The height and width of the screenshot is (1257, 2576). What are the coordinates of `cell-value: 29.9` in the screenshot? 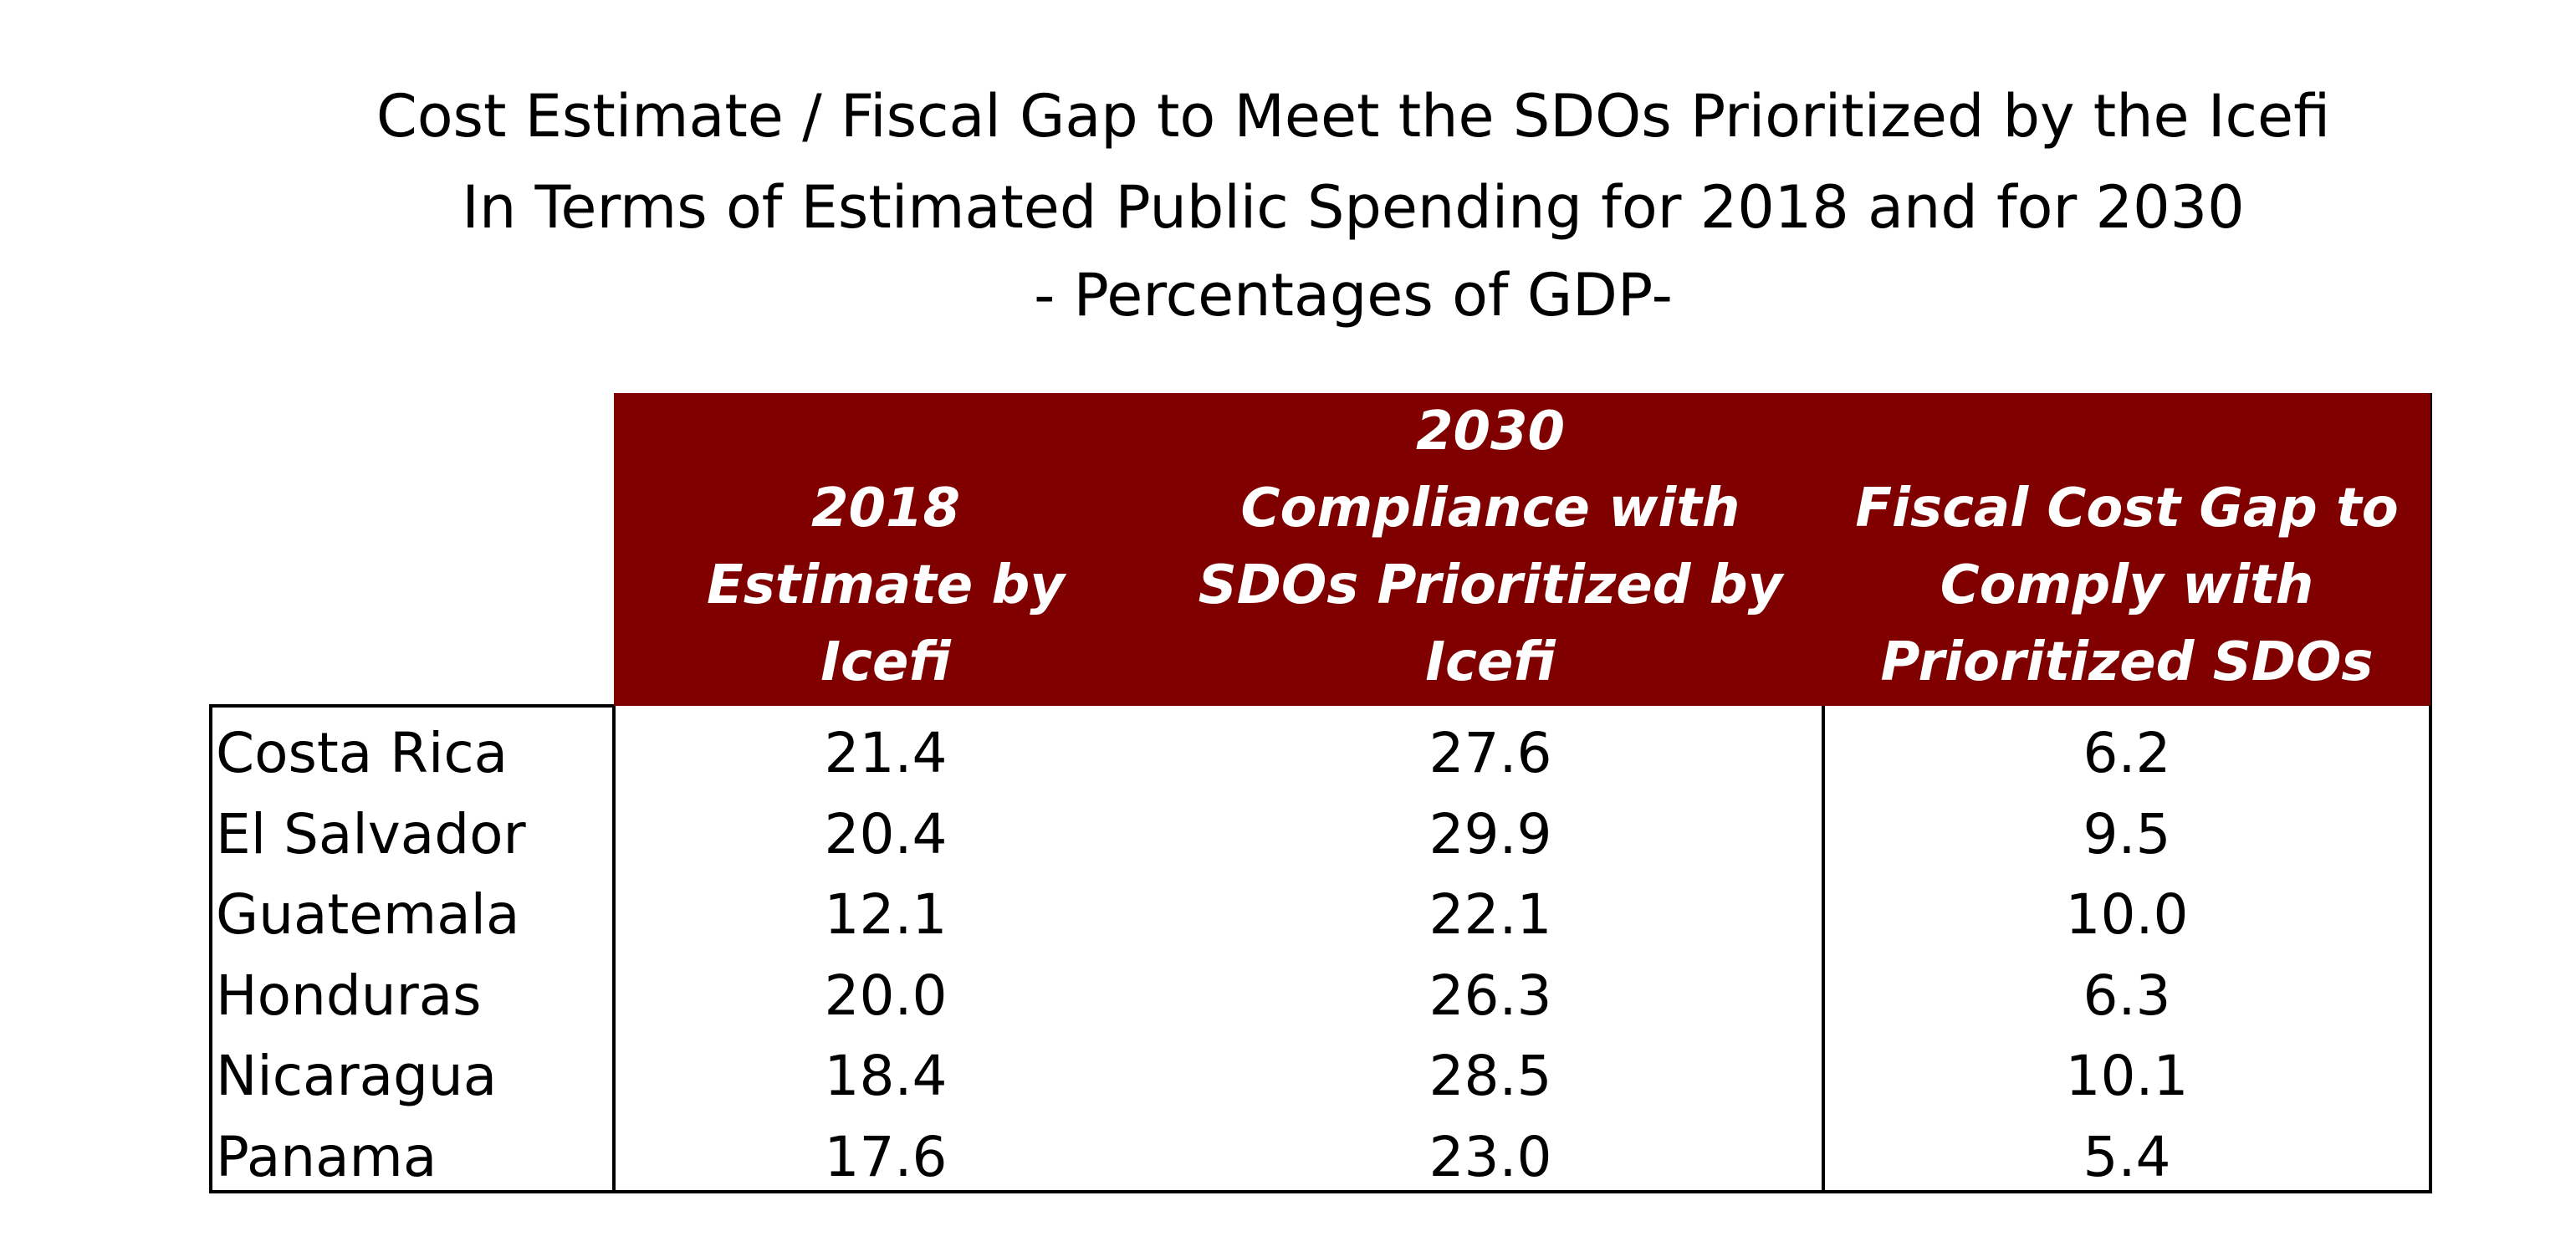 It's located at (1490, 834).